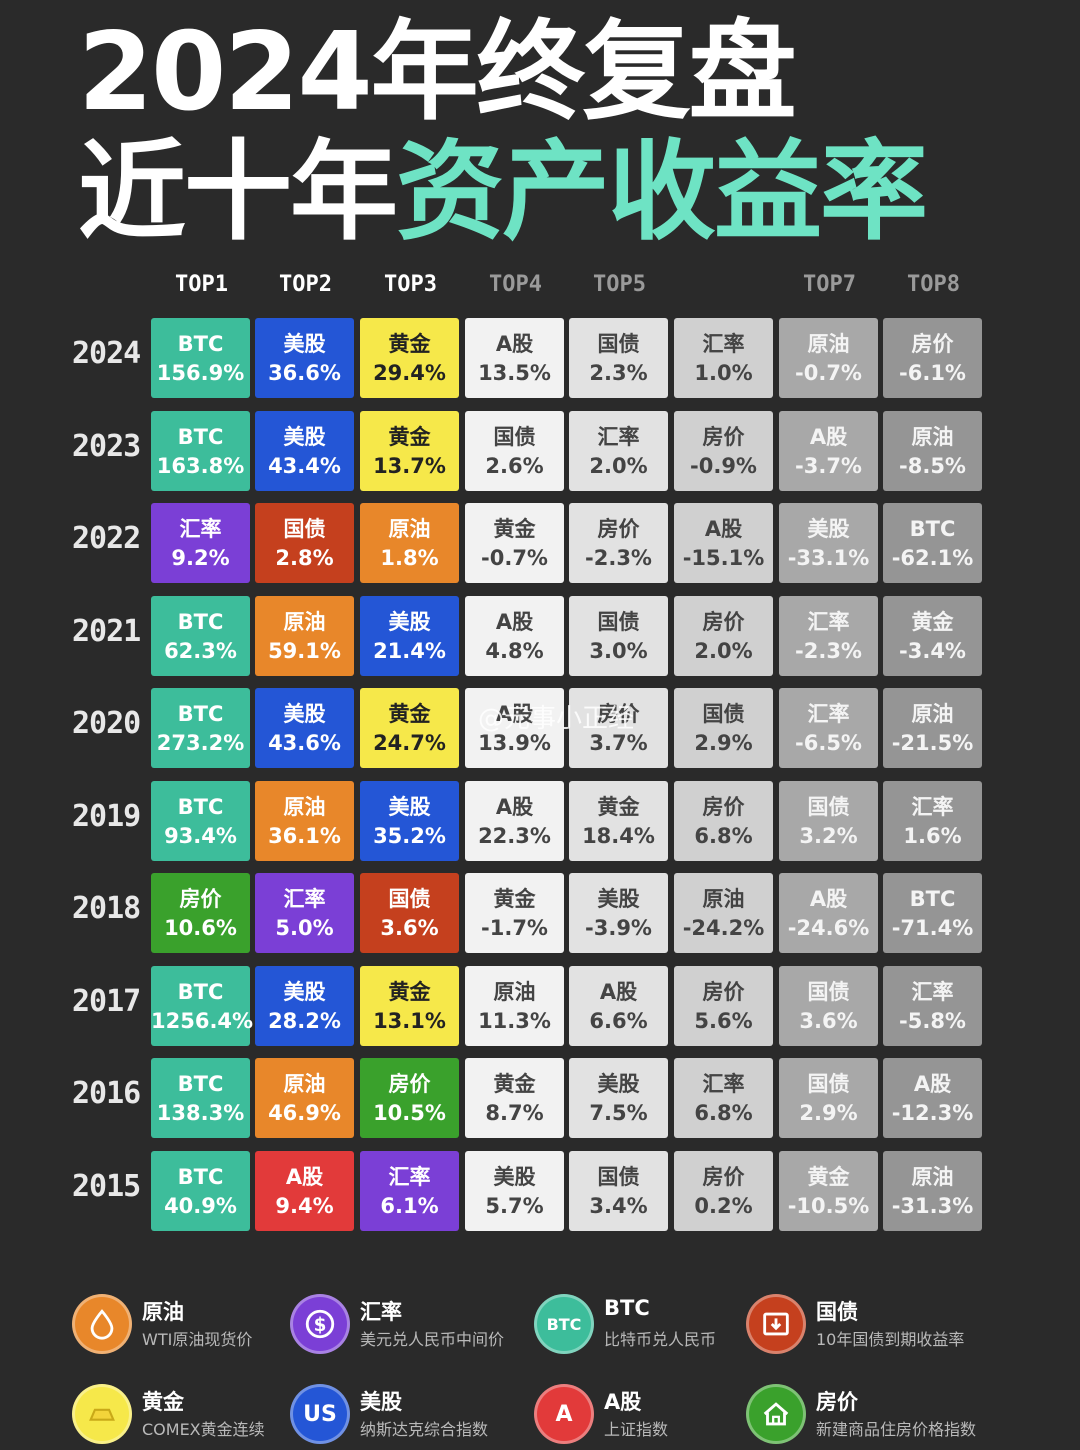  Describe the element at coordinates (304, 913) in the screenshot. I see `asset-cell: 汇率 5.0%` at that location.